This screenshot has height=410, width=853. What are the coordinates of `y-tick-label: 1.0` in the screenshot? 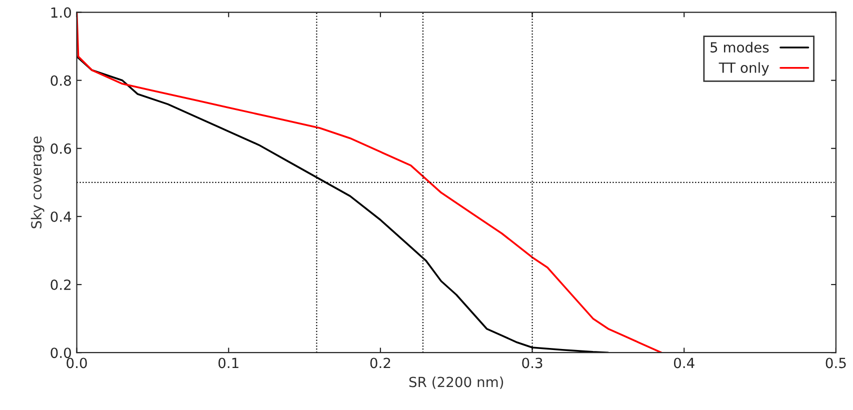 It's located at (61, 12).